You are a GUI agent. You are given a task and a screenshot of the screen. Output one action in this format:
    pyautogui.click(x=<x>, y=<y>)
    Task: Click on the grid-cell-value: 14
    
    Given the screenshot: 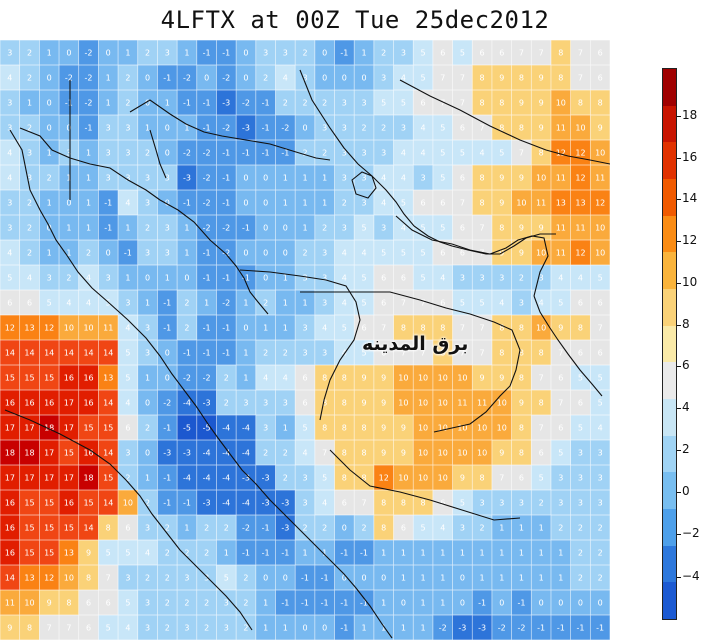 What is the action you would take?
    pyautogui.click(x=10, y=353)
    